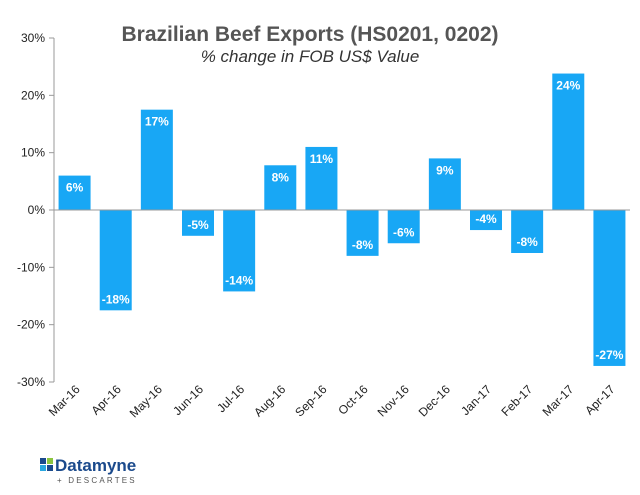 The image size is (640, 495). I want to click on logo-tagline: + DESCARTES, so click(97, 480).